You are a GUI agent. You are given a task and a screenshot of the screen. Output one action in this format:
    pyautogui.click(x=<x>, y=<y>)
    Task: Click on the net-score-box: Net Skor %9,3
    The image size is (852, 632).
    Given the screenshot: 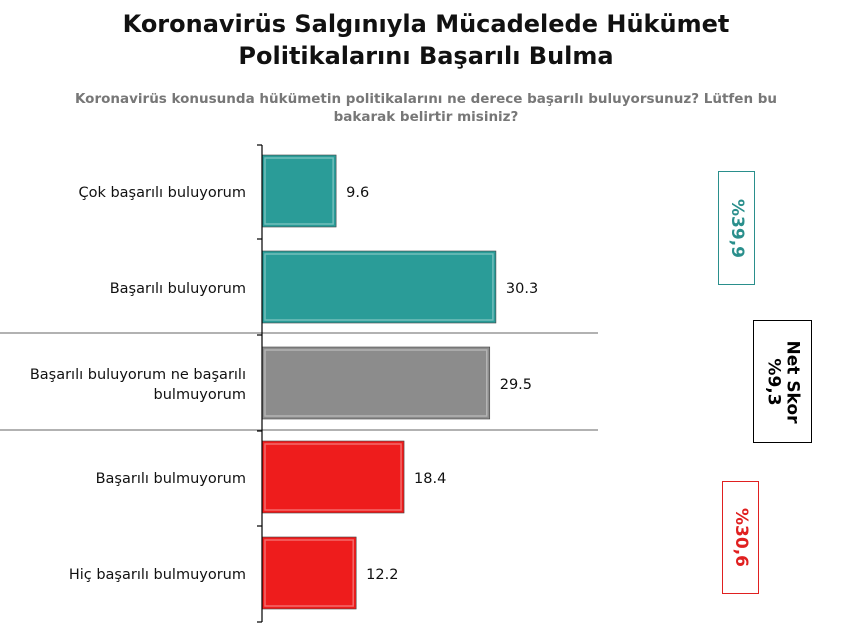 What is the action you would take?
    pyautogui.click(x=782, y=381)
    